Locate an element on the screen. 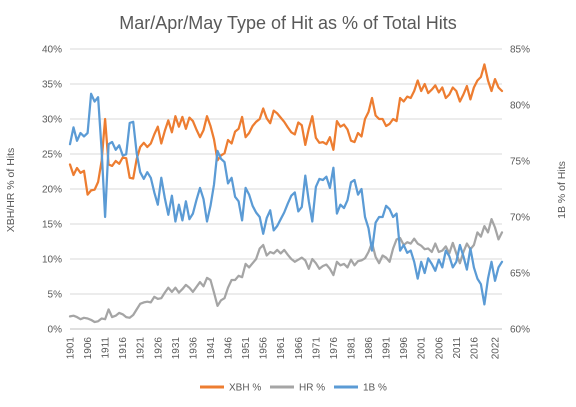  x-tick-label: 1951 is located at coordinates (246, 348).